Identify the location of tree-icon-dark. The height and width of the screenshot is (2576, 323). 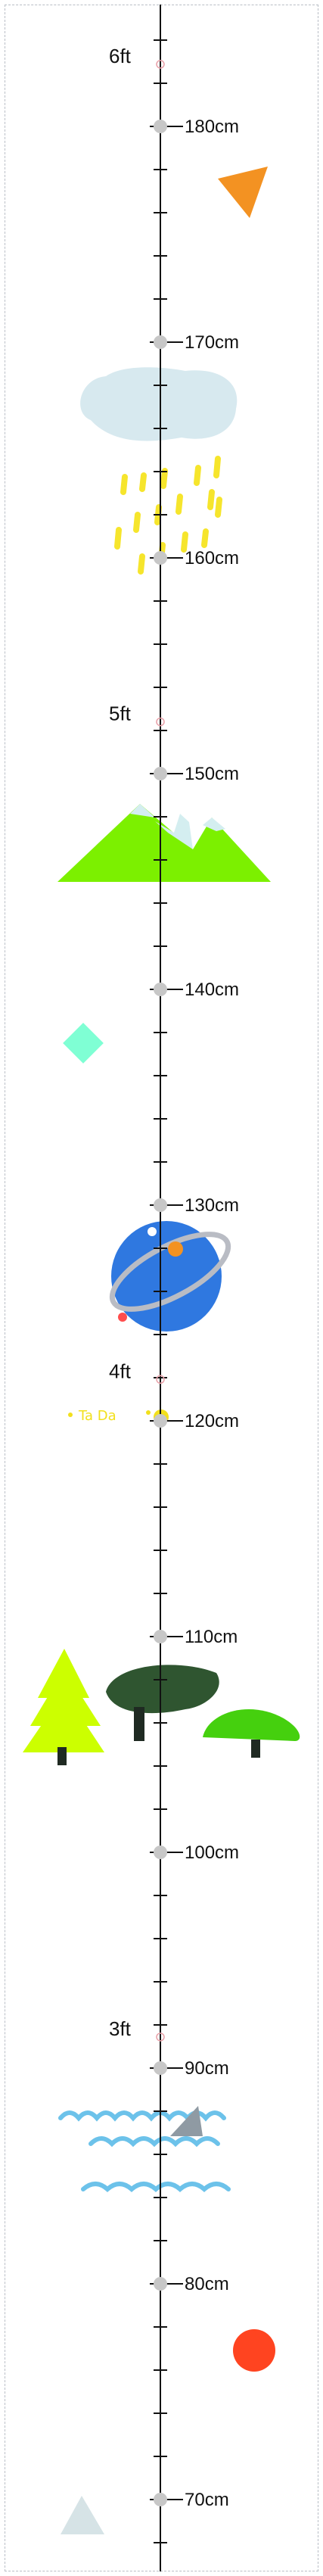
(162, 1703).